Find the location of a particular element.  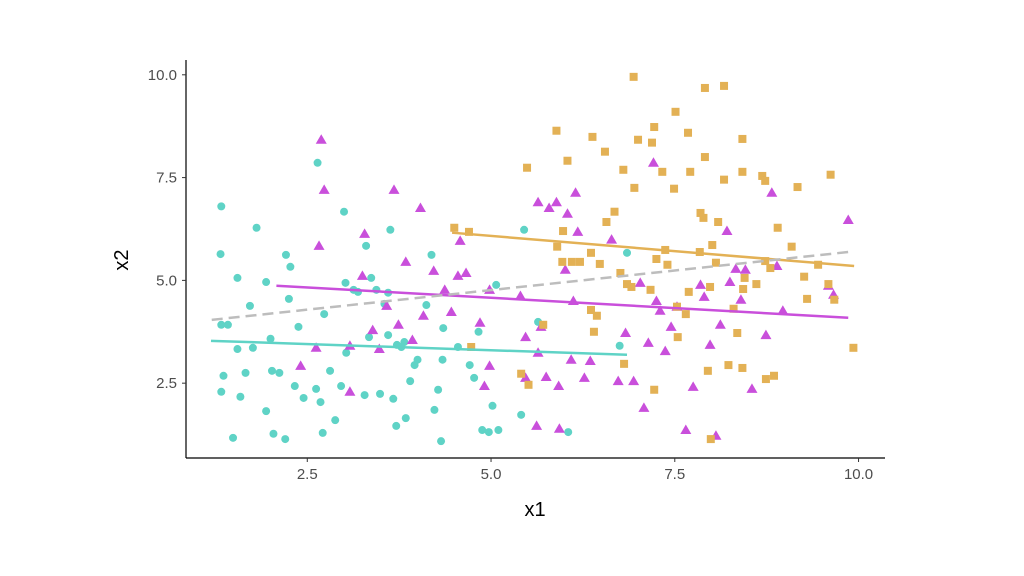

x-tick-label: 2.5 is located at coordinates (307, 474).